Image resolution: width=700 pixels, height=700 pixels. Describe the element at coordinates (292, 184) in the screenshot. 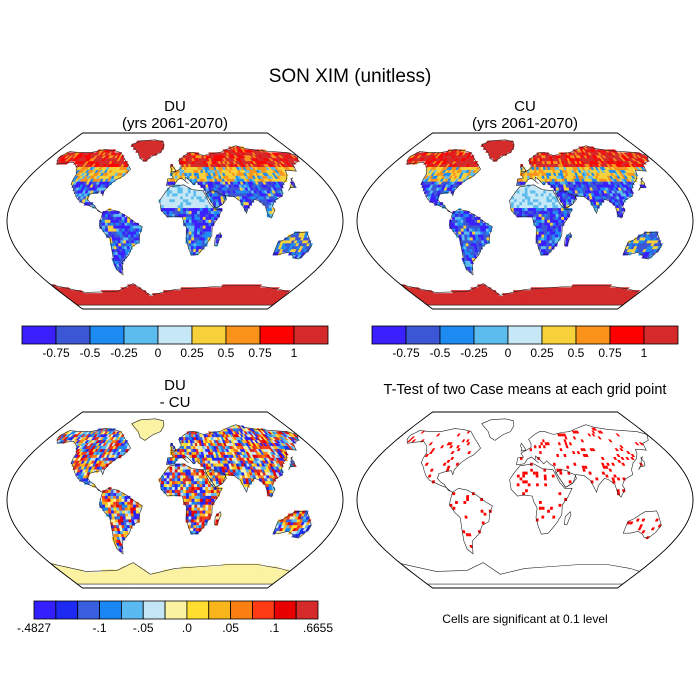

I see `coastline-japan` at that location.